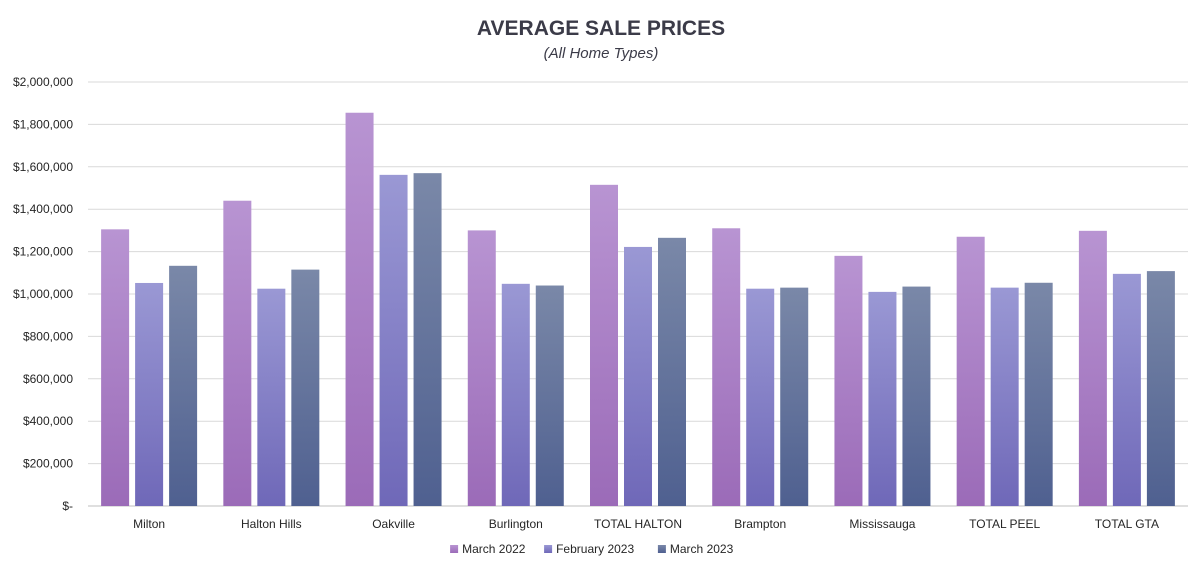 The image size is (1196, 567). What do you see at coordinates (601, 53) in the screenshot?
I see `chart-subtitle: (All Home Types)` at bounding box center [601, 53].